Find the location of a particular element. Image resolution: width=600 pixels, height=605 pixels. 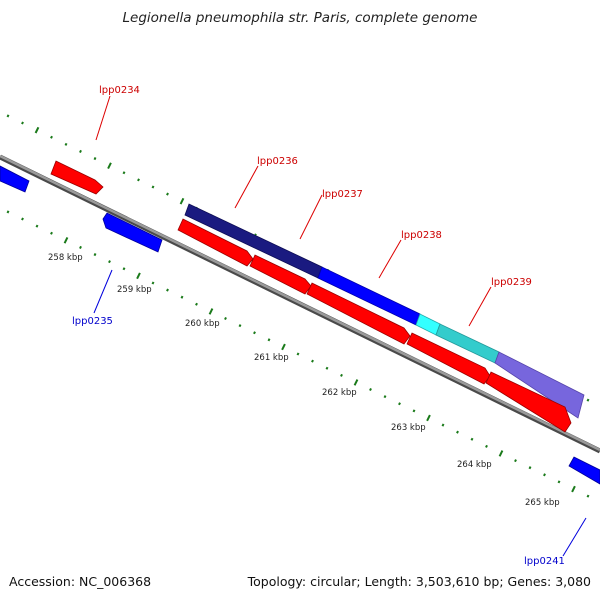

gene-arrow-lpp0236 is located at coordinates (215, 242).